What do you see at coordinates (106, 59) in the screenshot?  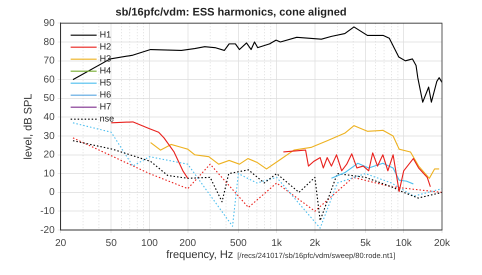 I see `legend-label: H3` at bounding box center [106, 59].